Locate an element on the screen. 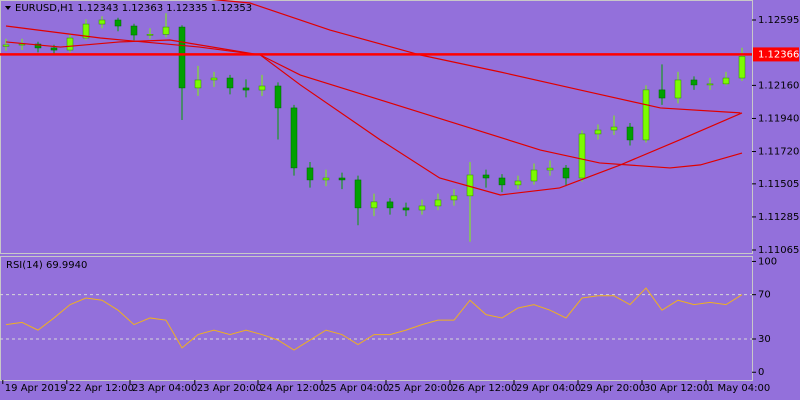  y-tick-label: 1.12595 is located at coordinates (778, 20).